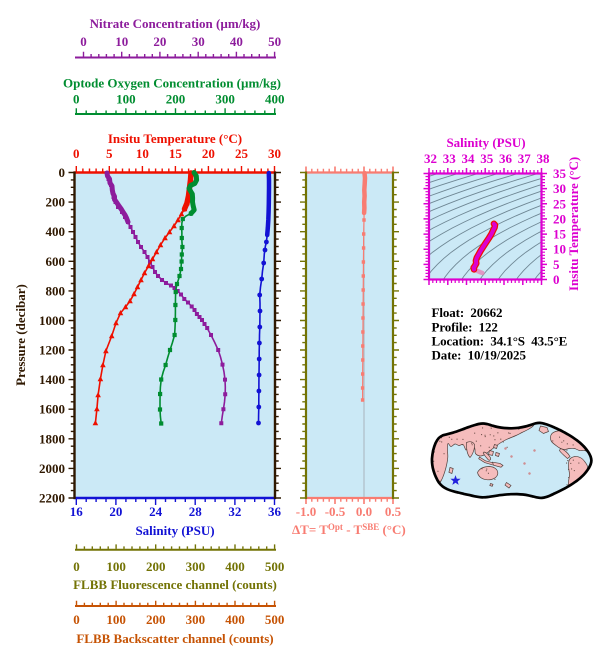 This screenshot has width=609, height=668. What do you see at coordinates (77, 511) in the screenshot?
I see `svg-text: 16` at bounding box center [77, 511].